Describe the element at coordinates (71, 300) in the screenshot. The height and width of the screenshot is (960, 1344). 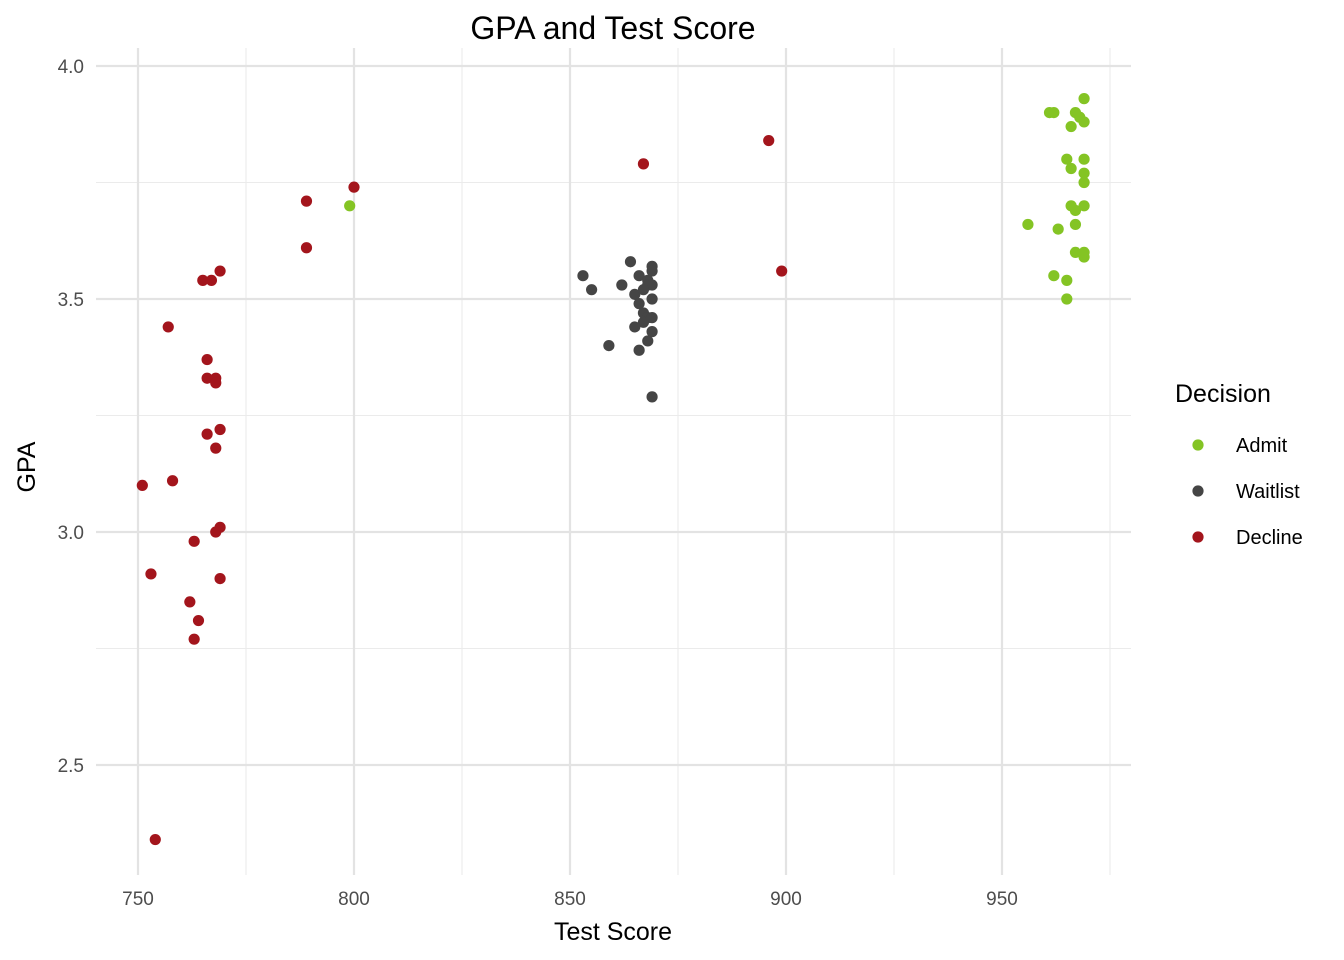
I see `y-tick-label: 3.5` at that location.